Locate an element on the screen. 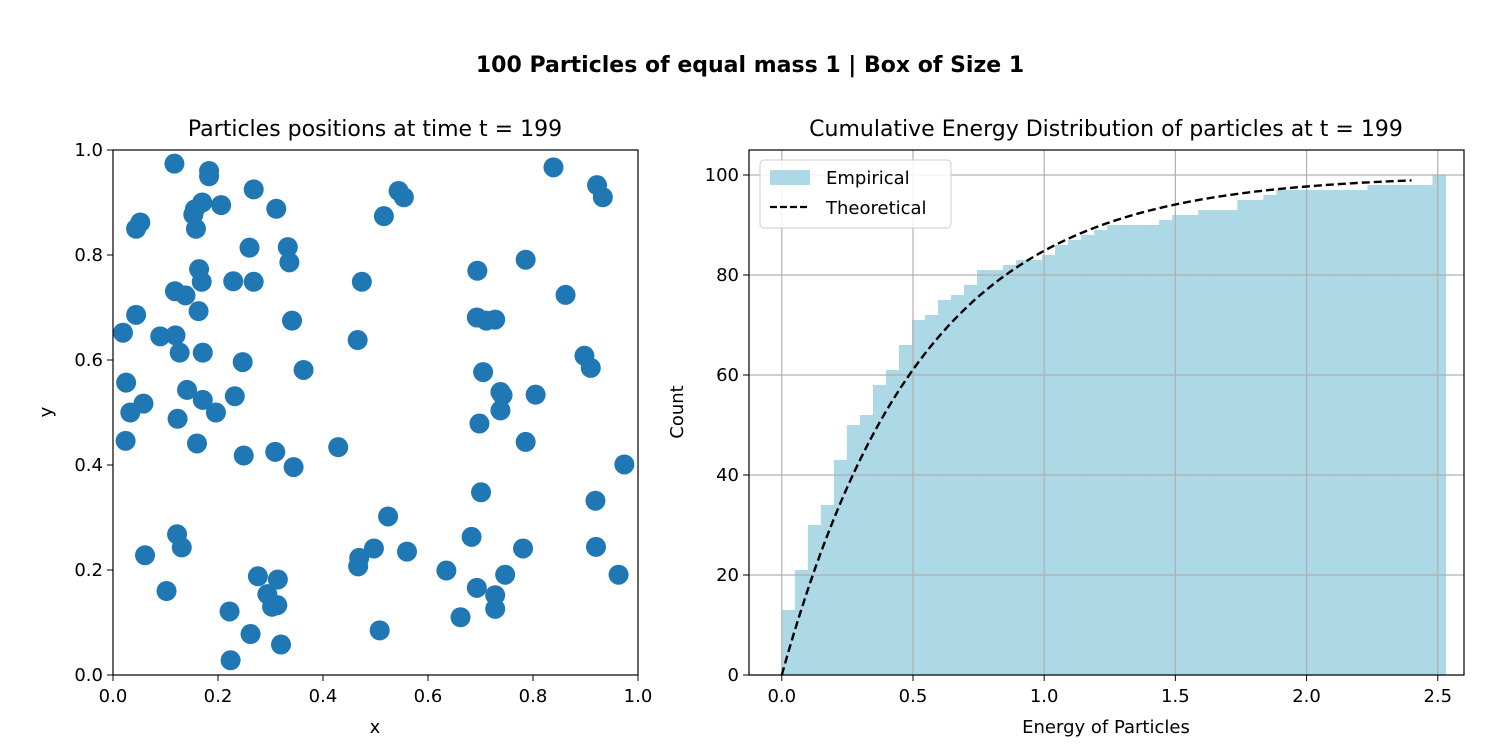  scatter-xtick-label: 1.0 is located at coordinates (638, 696).